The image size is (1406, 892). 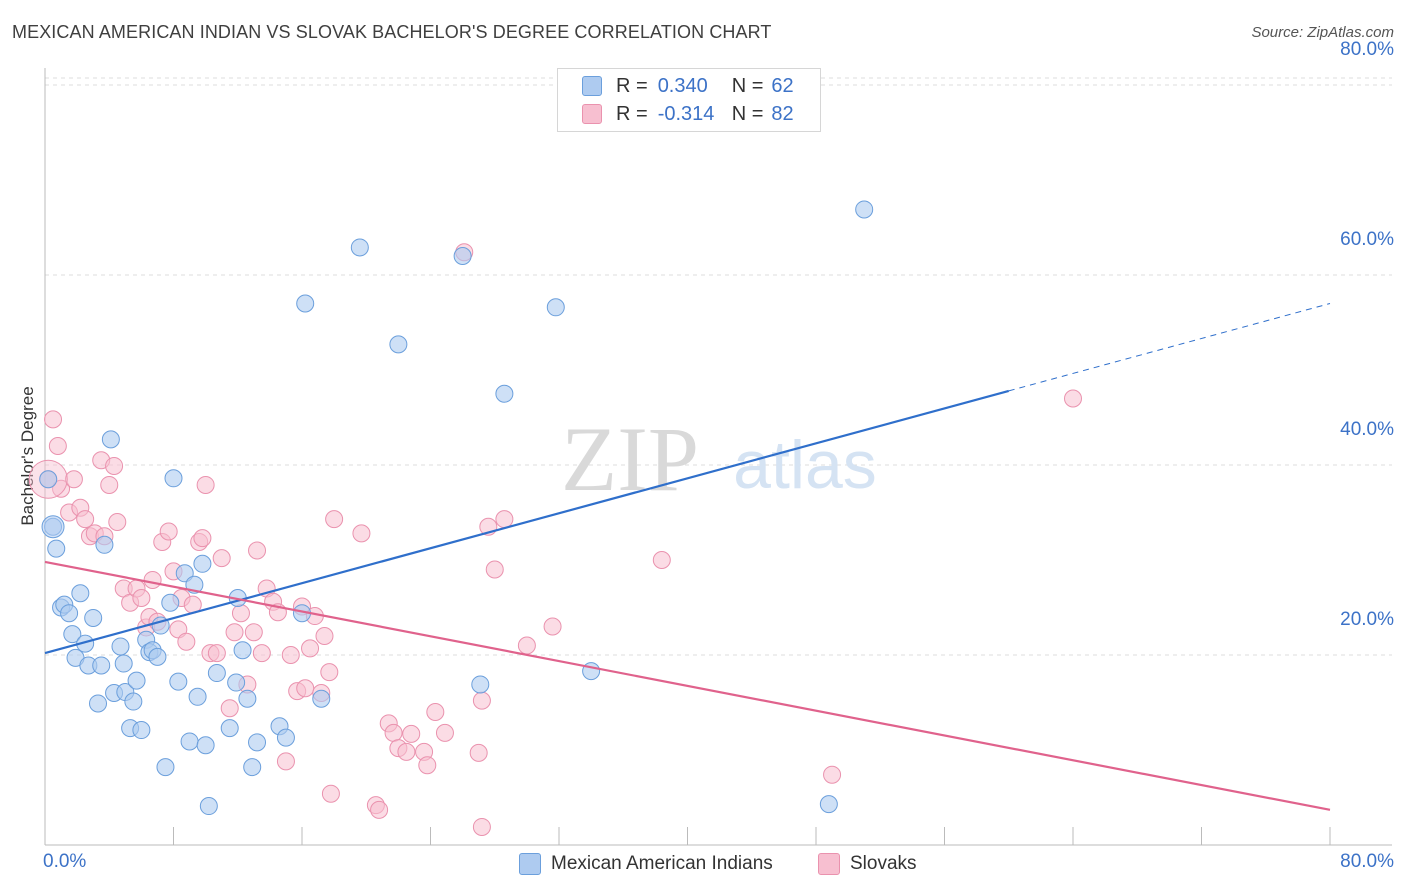 I want to click on legend-row-pink: R = -0.314 N = 82, so click(x=688, y=114).